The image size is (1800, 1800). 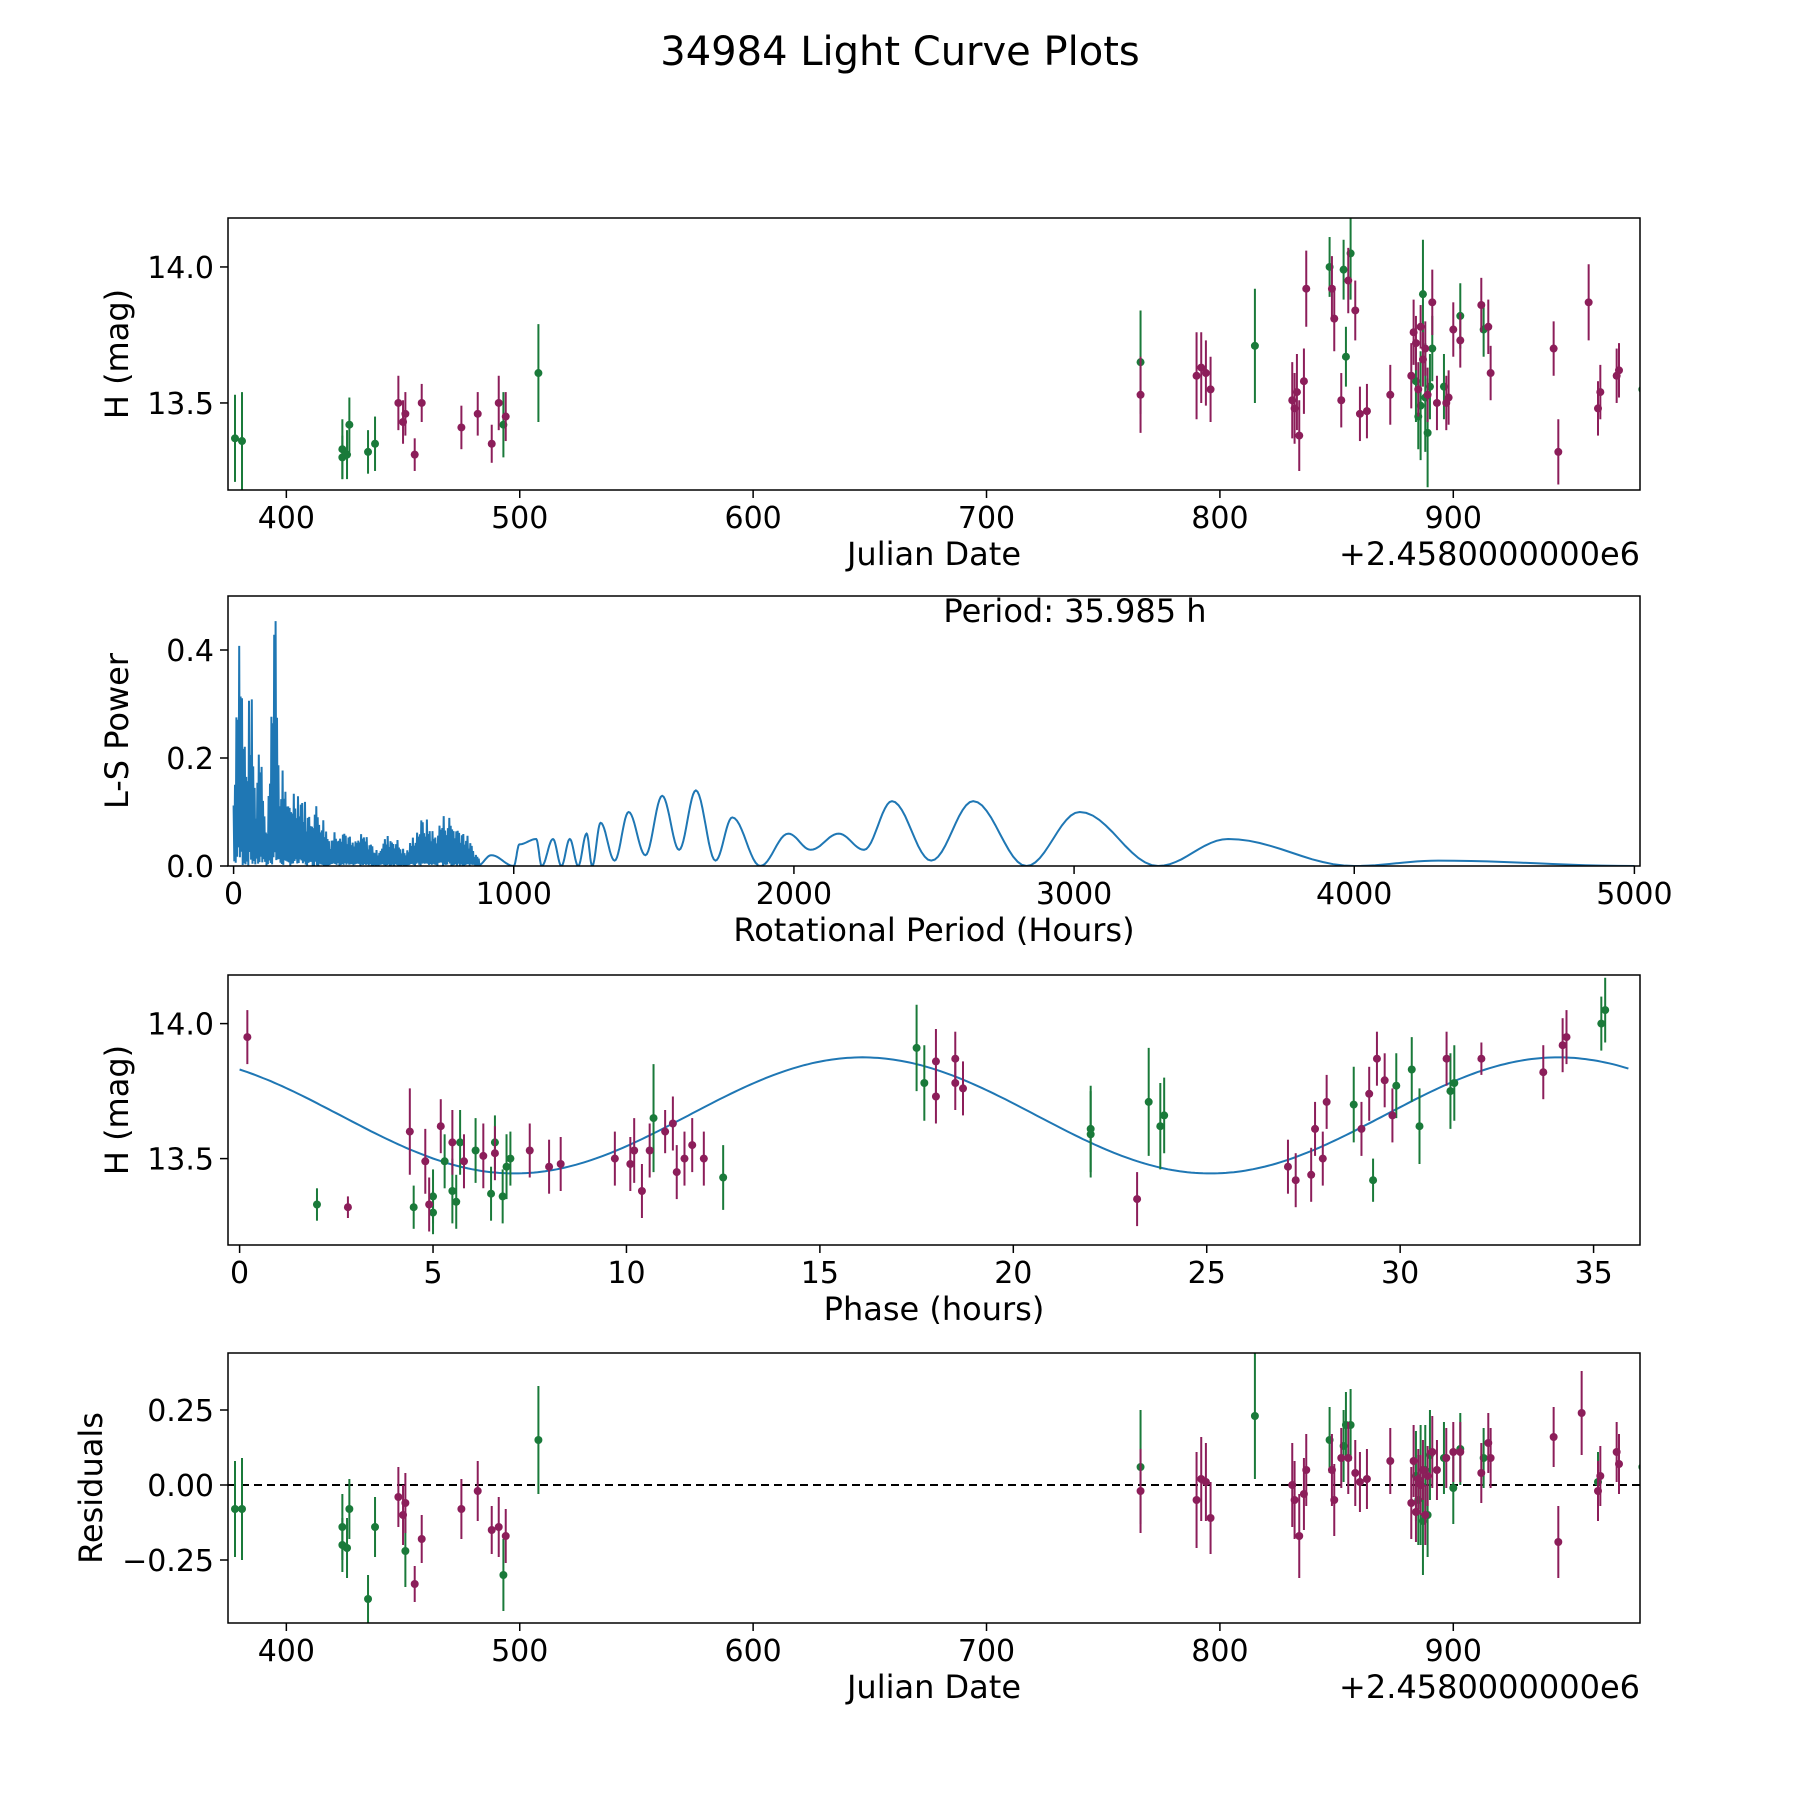 What do you see at coordinates (934, 1488) in the screenshot?
I see `residuals-plot-area` at bounding box center [934, 1488].